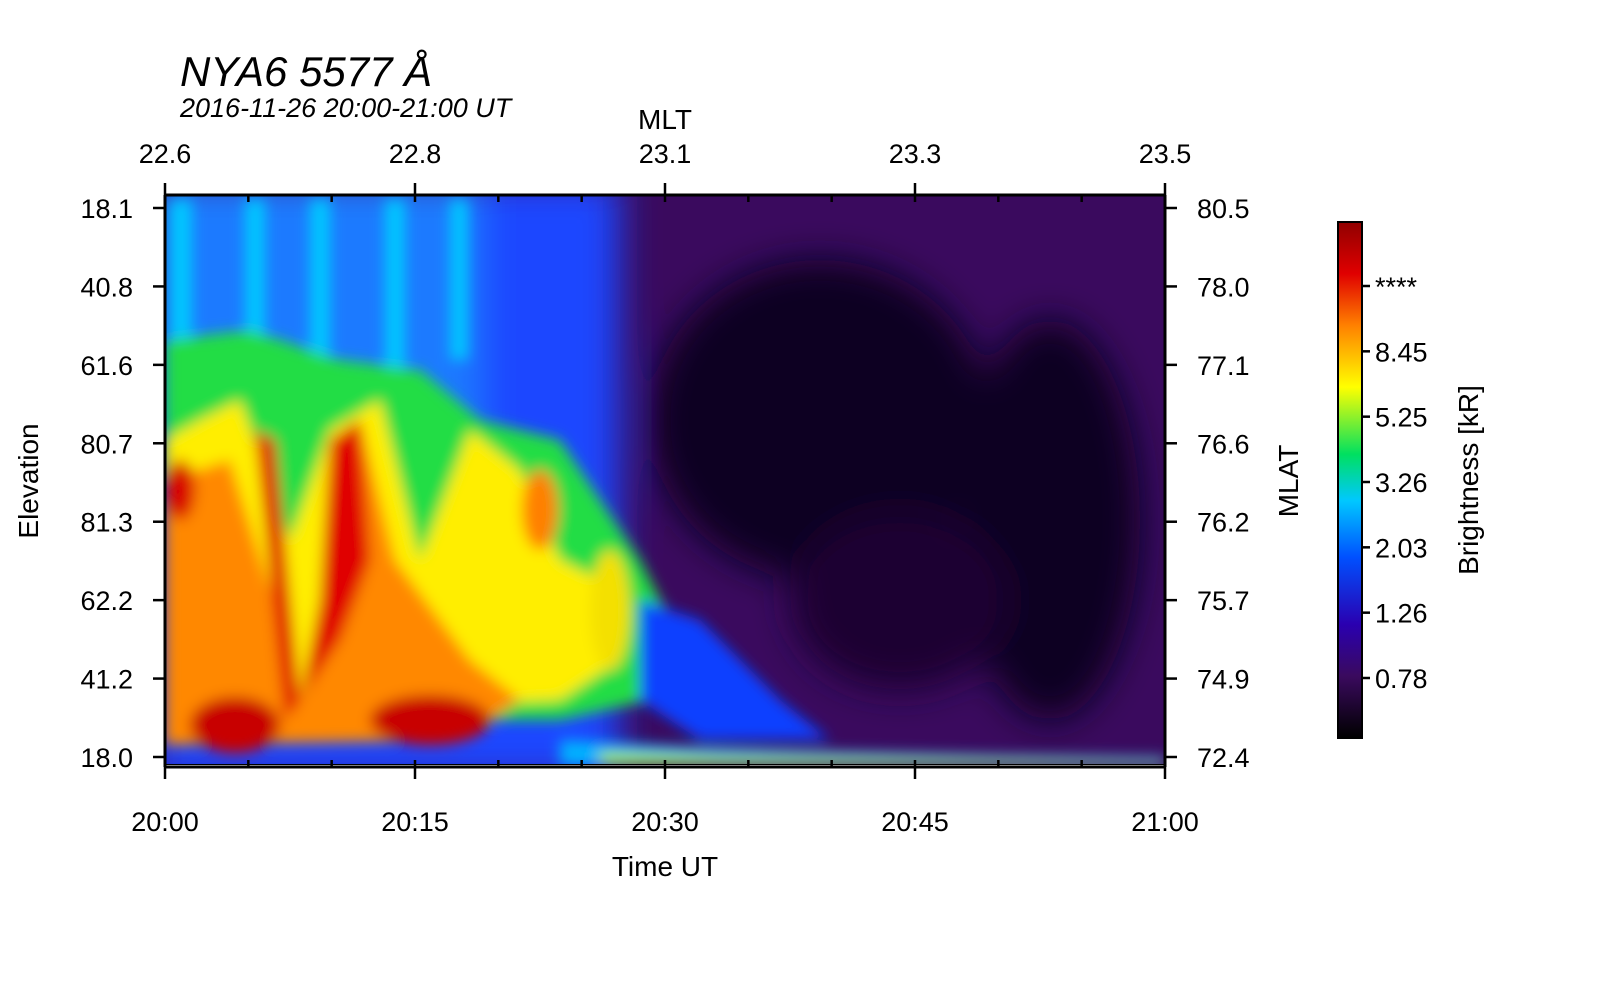 The width and height of the screenshot is (1600, 1000). I want to click on y-axis-ticks: 18.1 40.8 61.6 80.7 81.3 62.2 41.2 18.0, so click(122, 483).